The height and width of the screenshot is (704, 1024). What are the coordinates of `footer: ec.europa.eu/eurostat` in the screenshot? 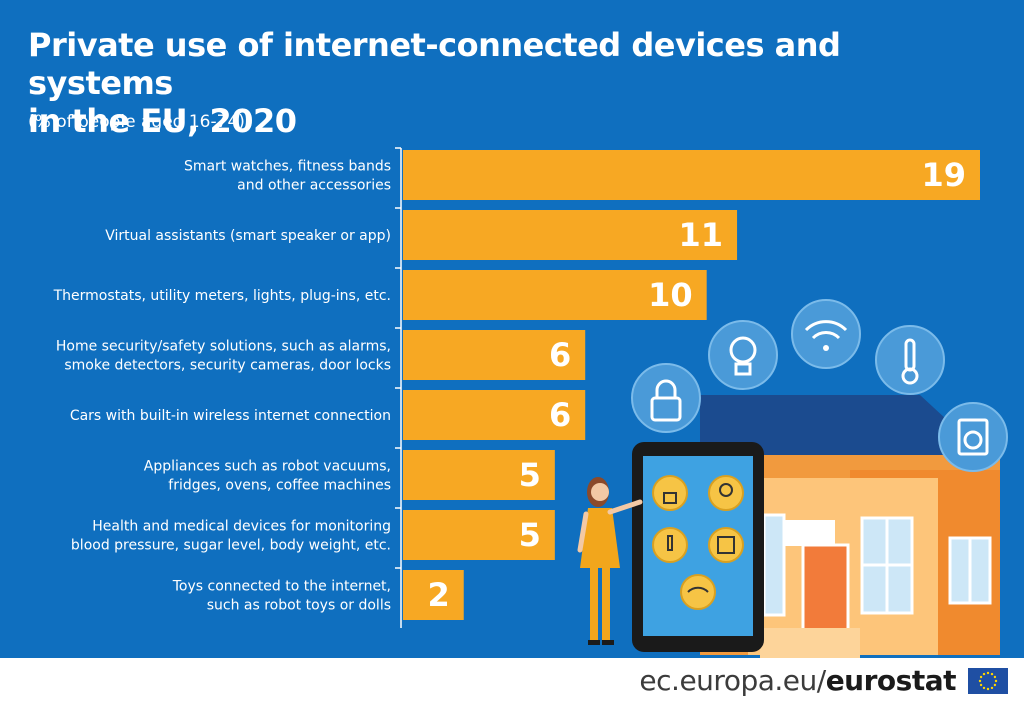 It's located at (512, 681).